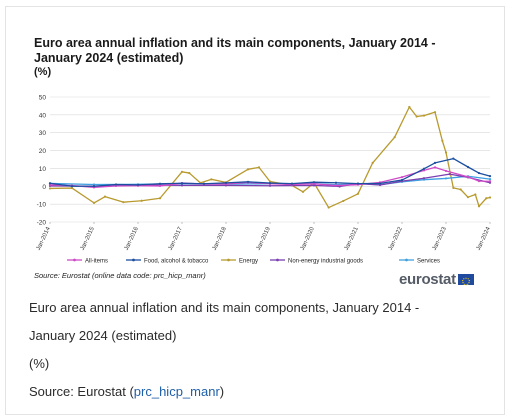 The width and height of the screenshot is (511, 419). Describe the element at coordinates (427, 279) in the screenshot. I see `logo-text: eurostat` at that location.